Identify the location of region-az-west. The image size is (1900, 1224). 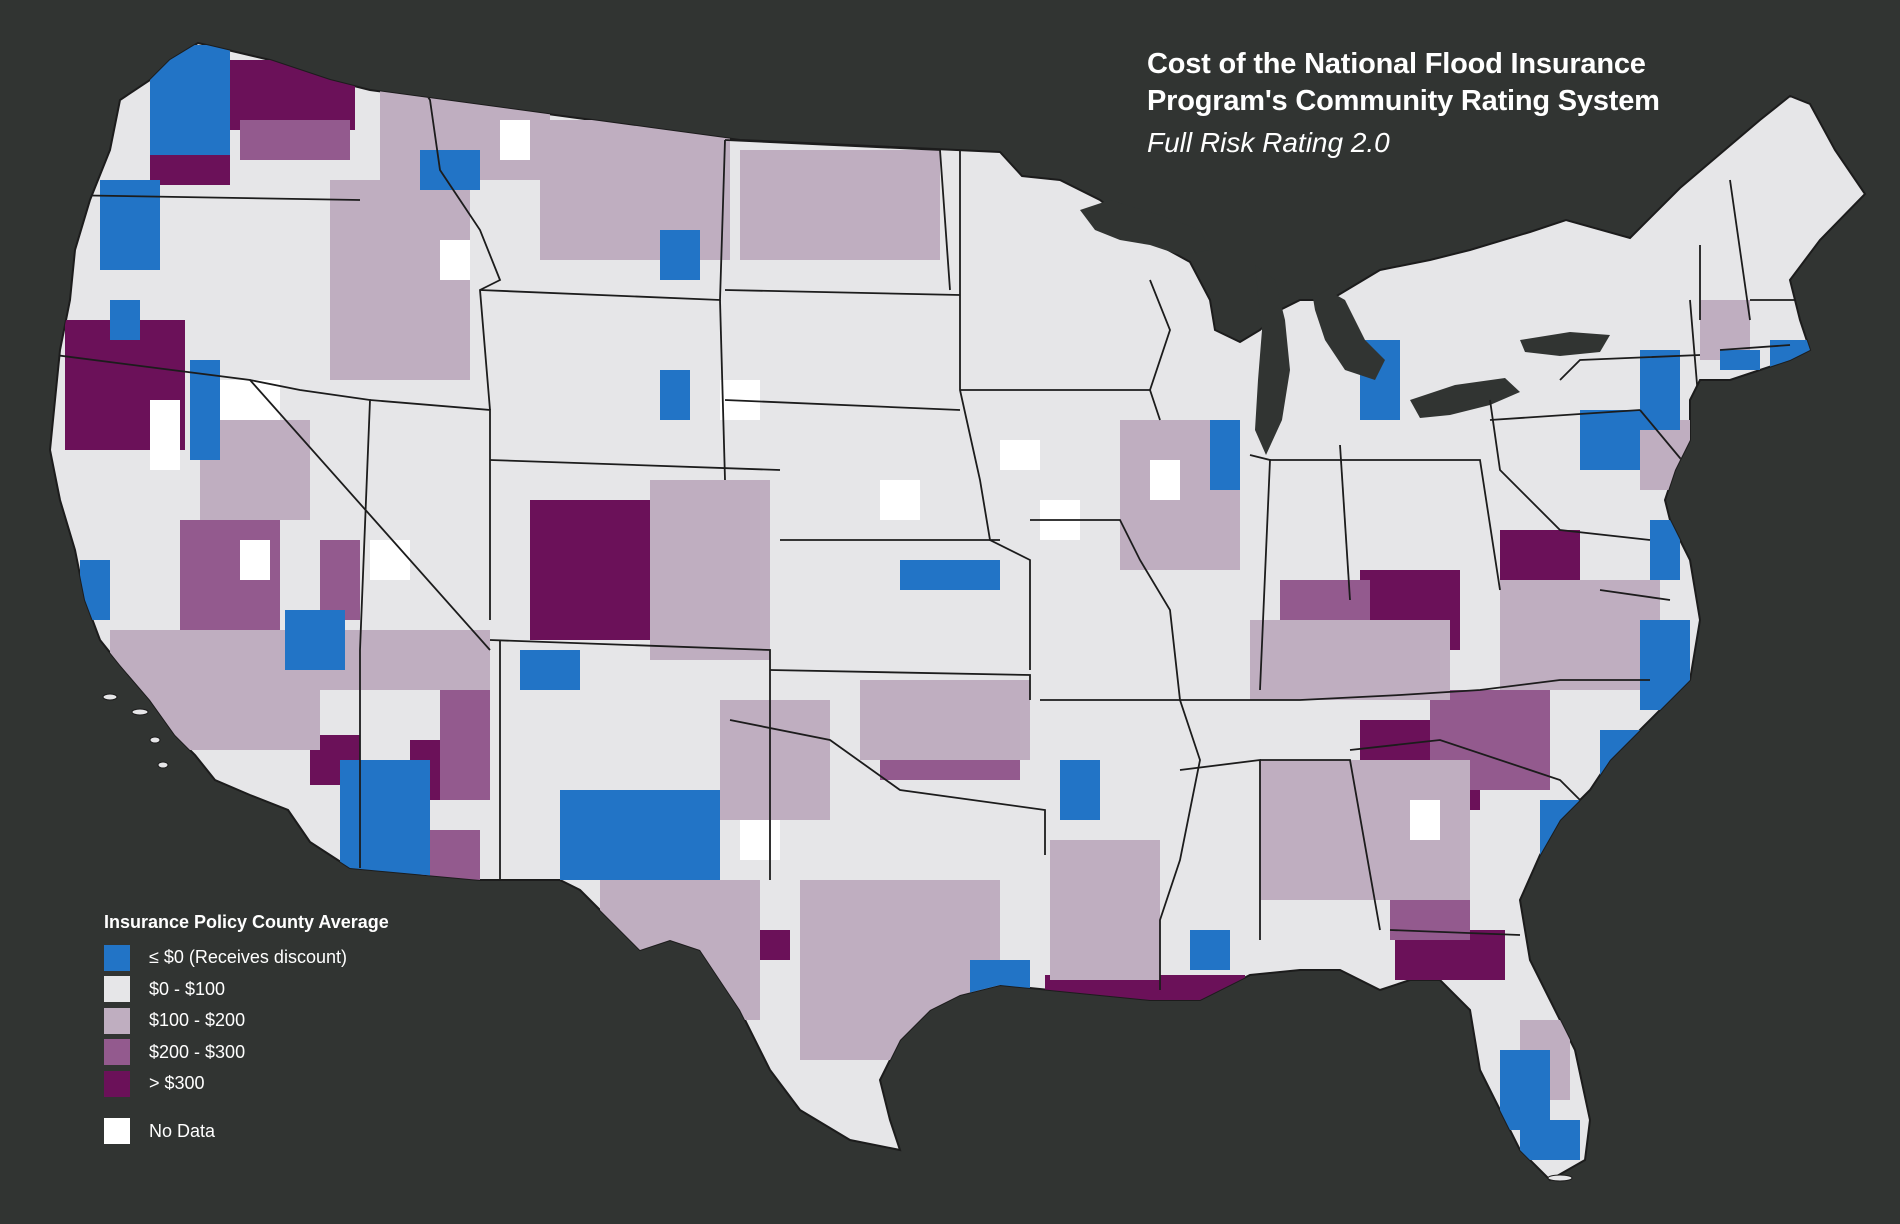
(385, 820).